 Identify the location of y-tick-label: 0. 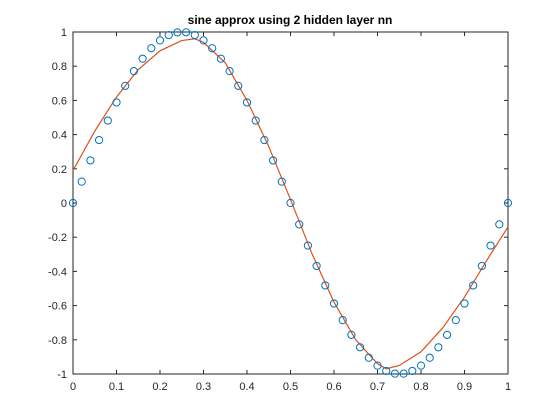
(64, 204).